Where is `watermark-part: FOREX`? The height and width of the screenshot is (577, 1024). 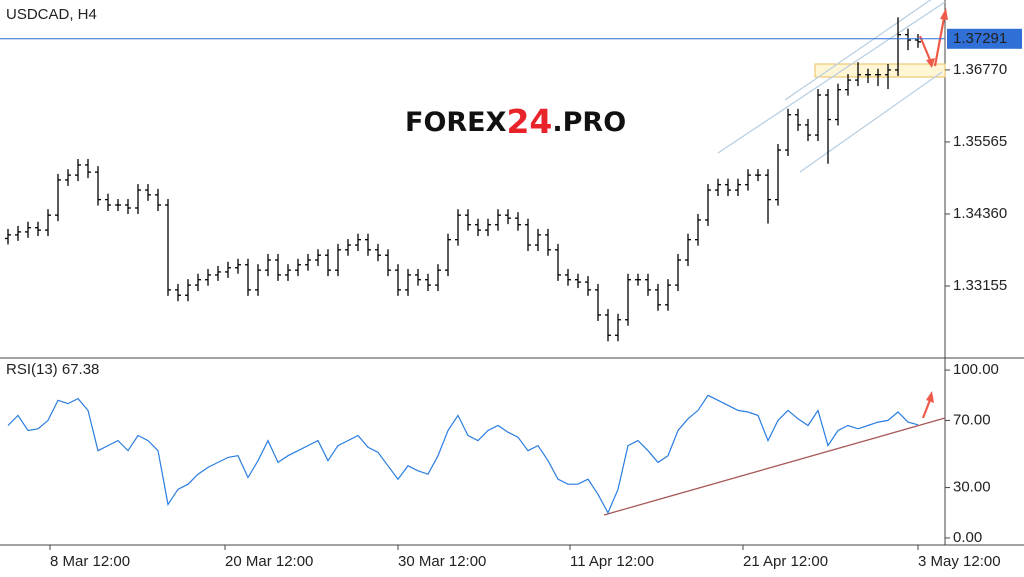
watermark-part: FOREX is located at coordinates (456, 122).